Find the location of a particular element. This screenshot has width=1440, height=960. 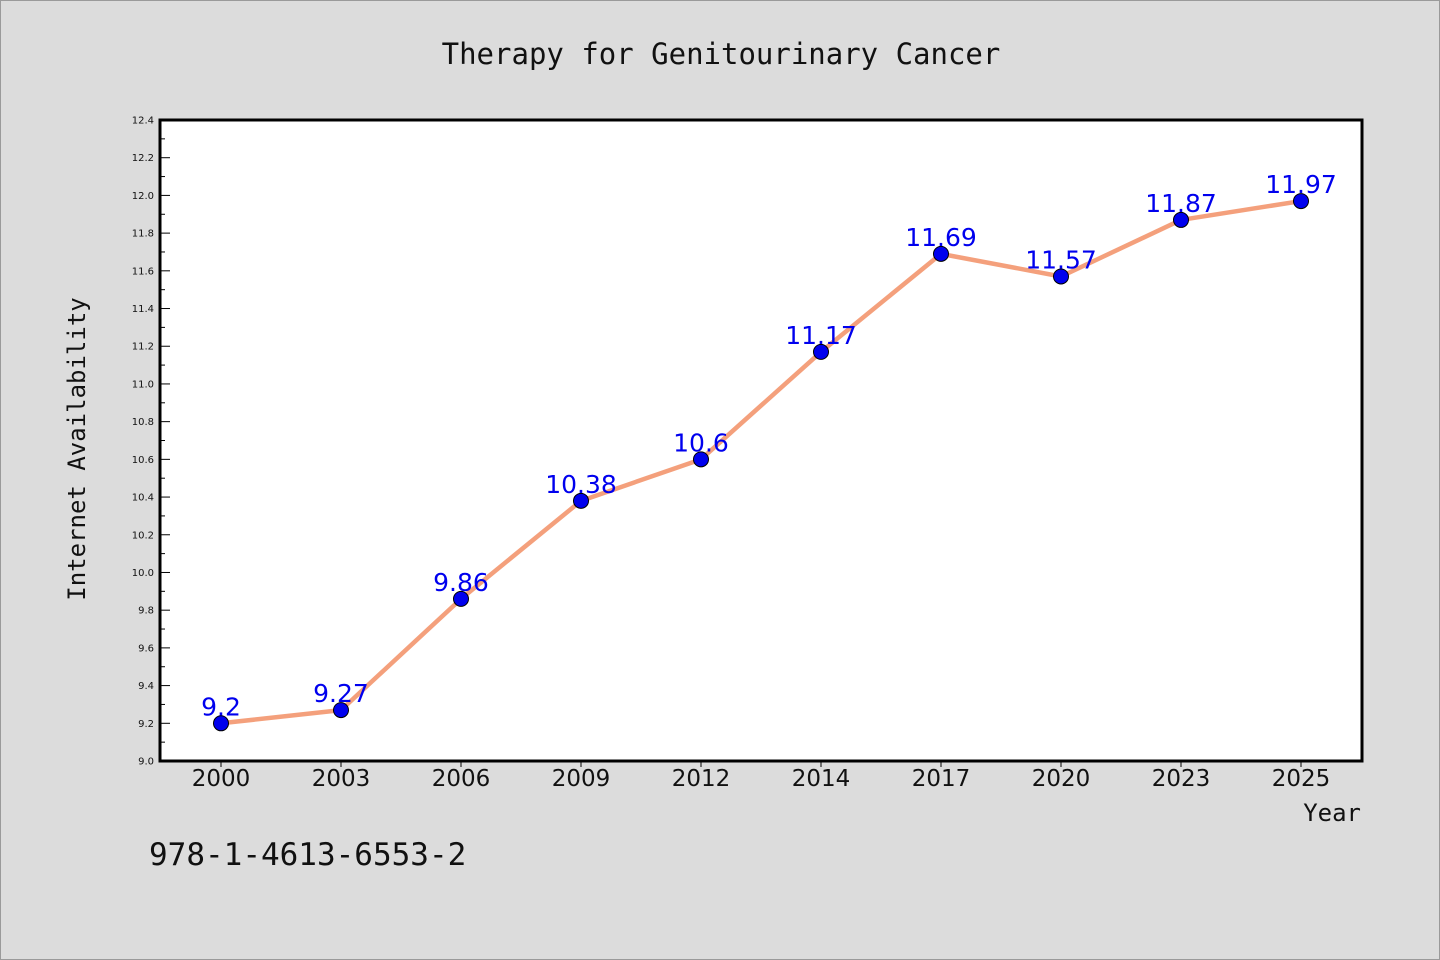

y-tick-label: 12.2 is located at coordinates (143, 158).